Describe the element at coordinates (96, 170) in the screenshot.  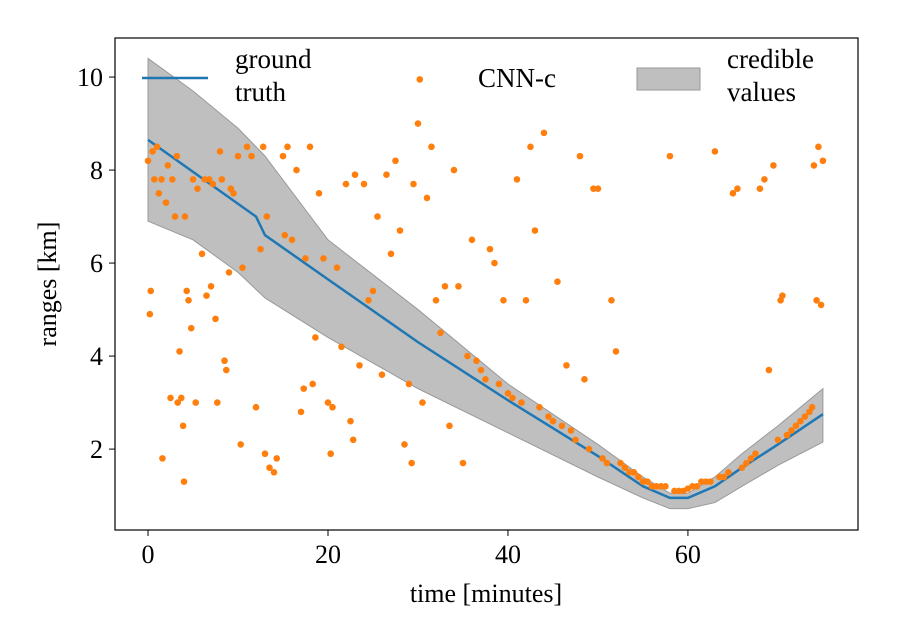
I see `y-tick-label: 8` at that location.